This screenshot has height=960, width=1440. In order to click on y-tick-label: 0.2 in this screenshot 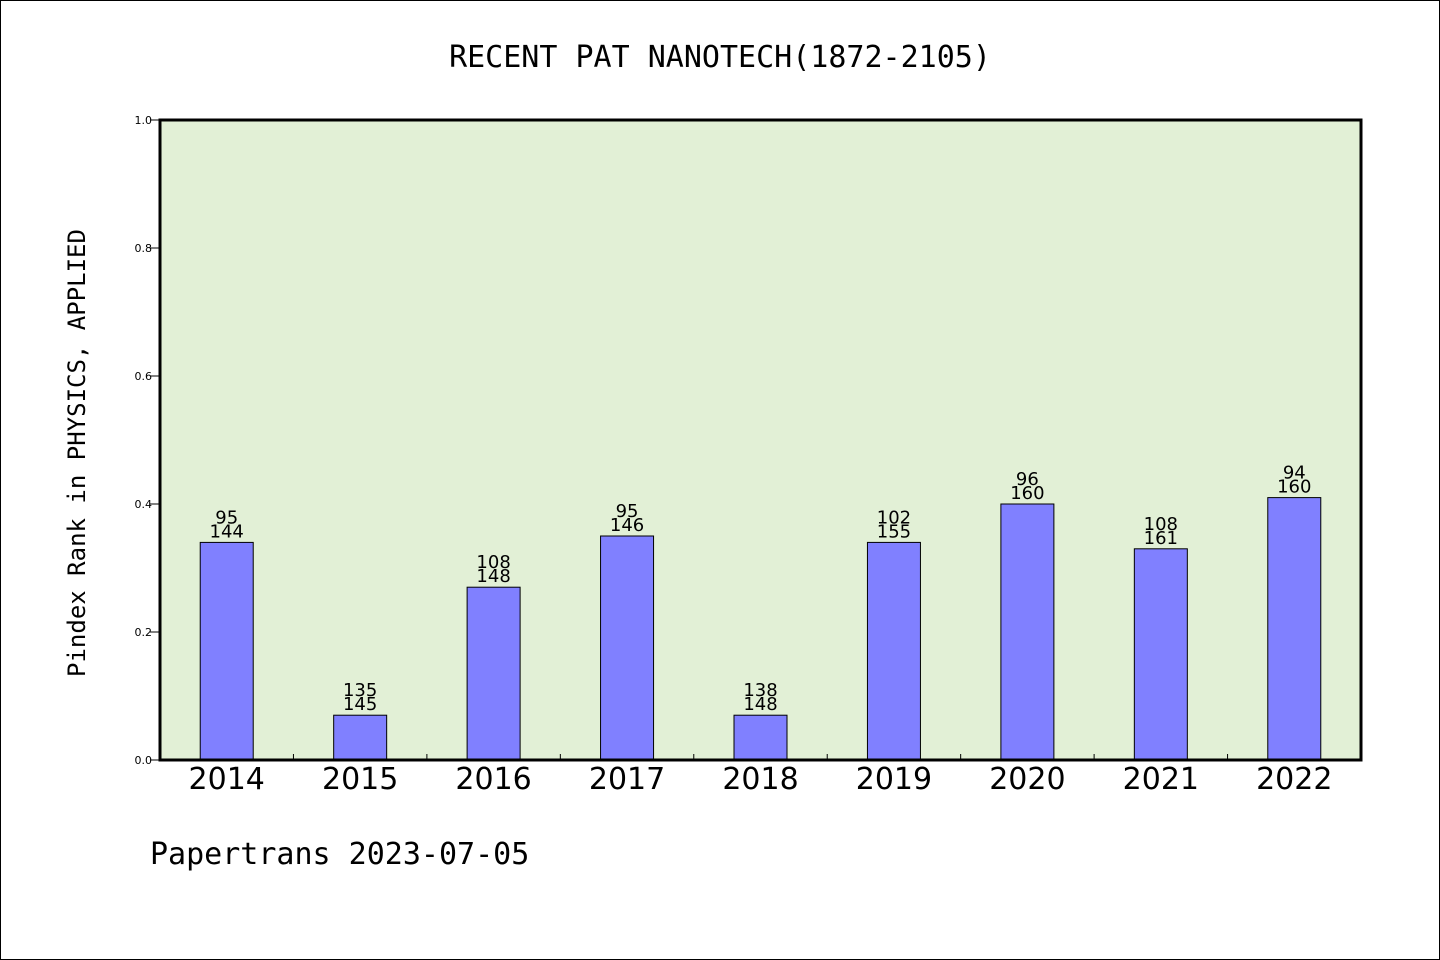, I will do `click(144, 632)`.